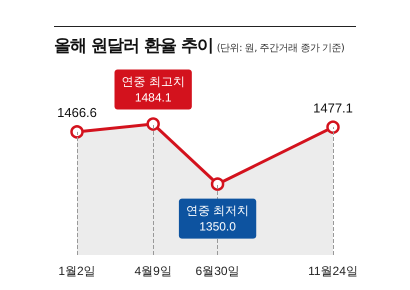 The width and height of the screenshot is (410, 290). Describe the element at coordinates (217, 227) in the screenshot. I see `data-label: 1350.0` at that location.